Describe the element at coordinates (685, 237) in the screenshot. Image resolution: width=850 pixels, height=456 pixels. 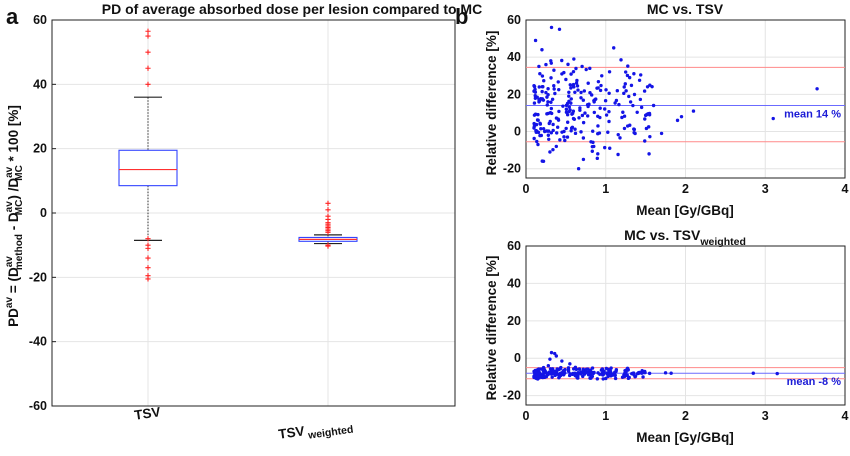
I see `chart-title-b-bottom: MC vs. TSVweighted` at that location.